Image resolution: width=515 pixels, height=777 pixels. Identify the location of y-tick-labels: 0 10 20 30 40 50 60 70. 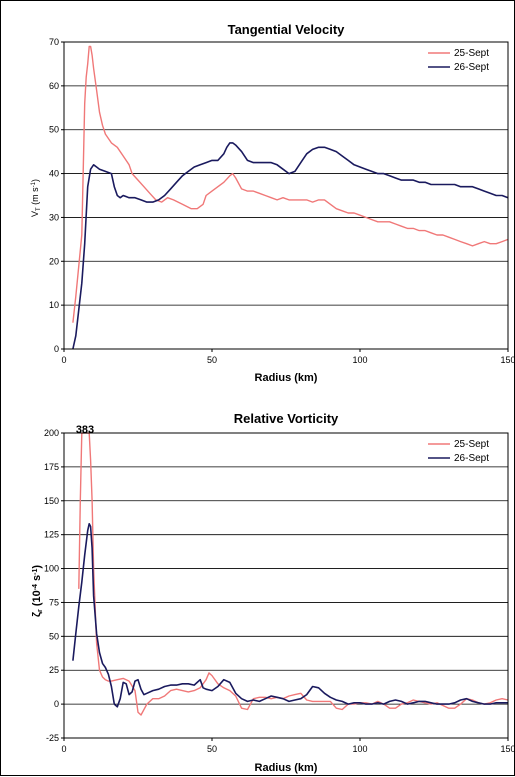
(54, 195).